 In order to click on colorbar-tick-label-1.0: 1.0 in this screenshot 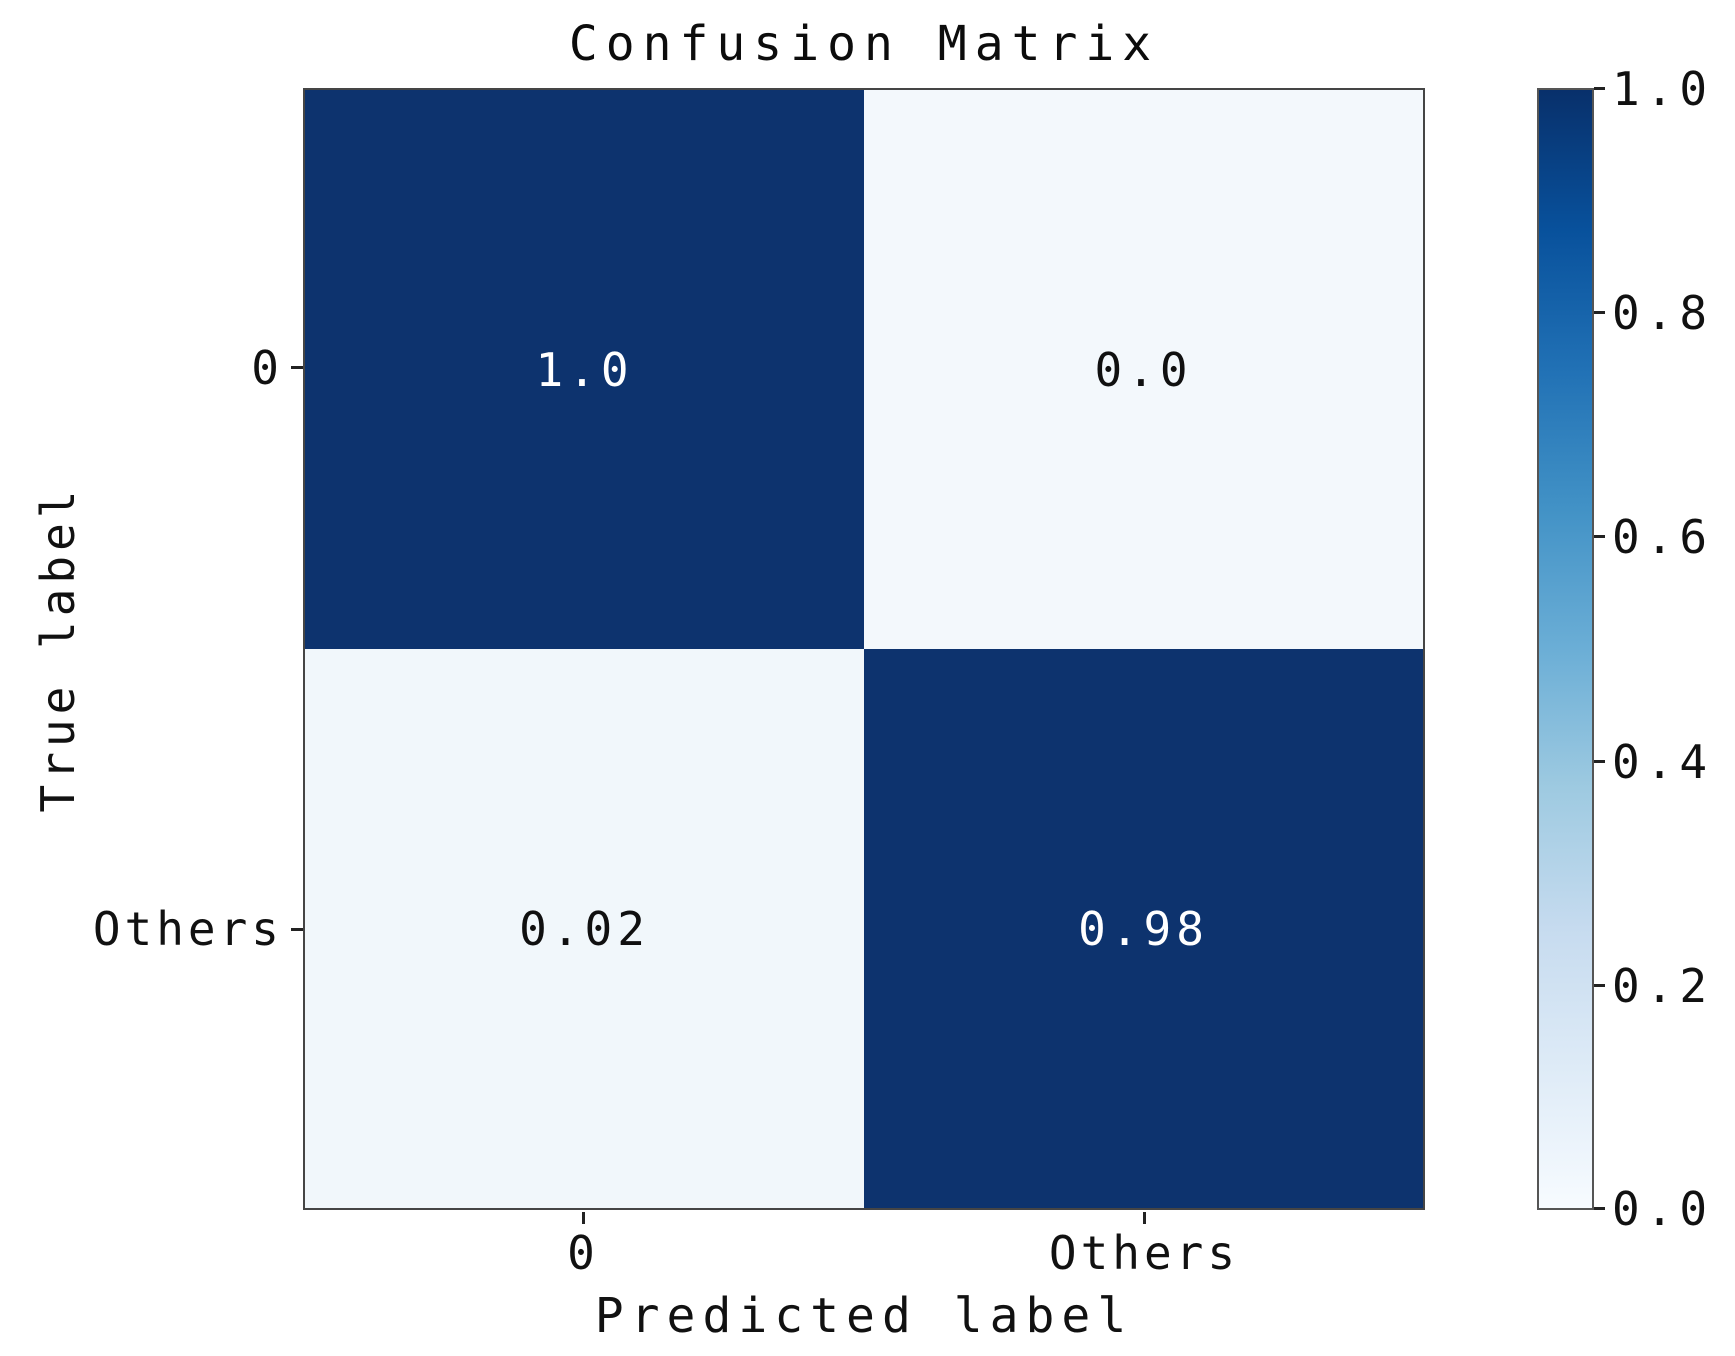, I will do `click(1663, 89)`.